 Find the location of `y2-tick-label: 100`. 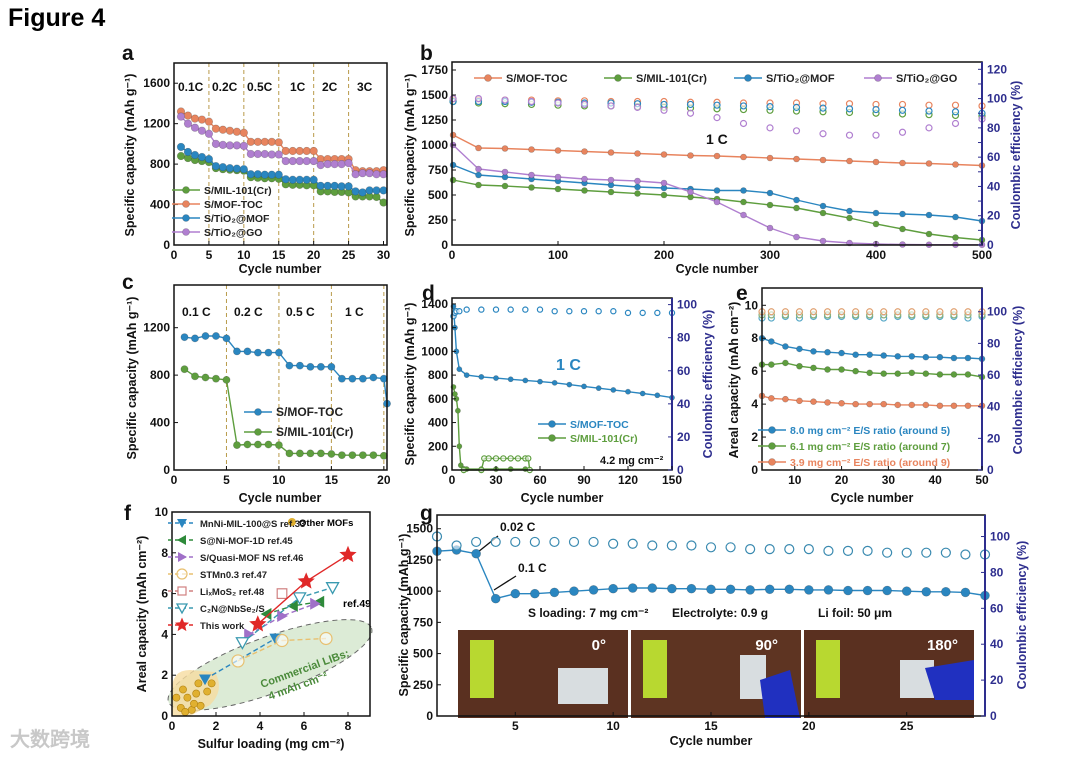

y2-tick-label: 100 is located at coordinates (997, 312).